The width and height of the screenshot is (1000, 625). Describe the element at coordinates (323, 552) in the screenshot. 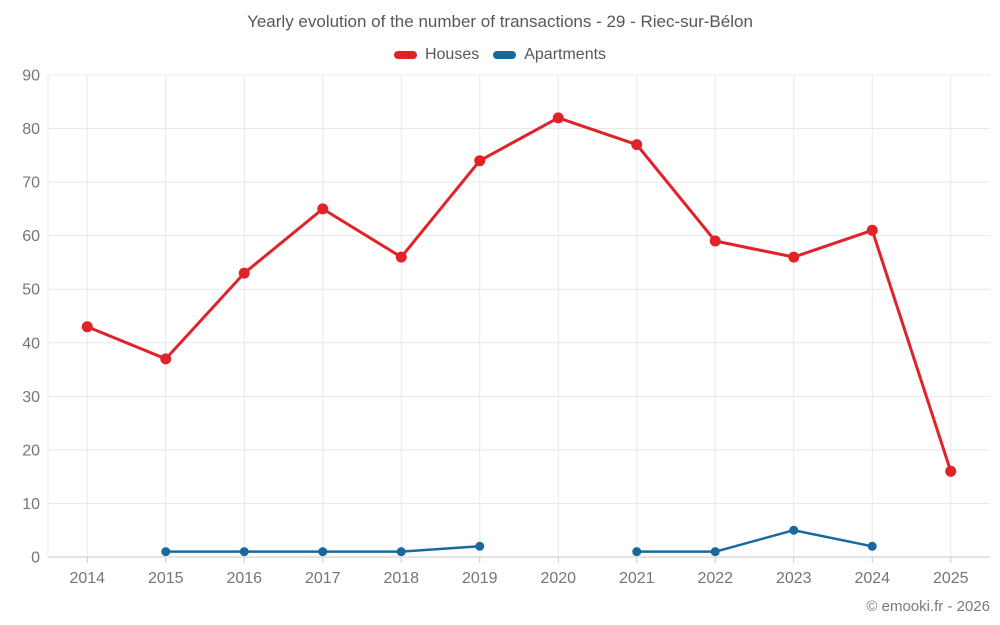

I see `data-point-apartments-2017` at that location.